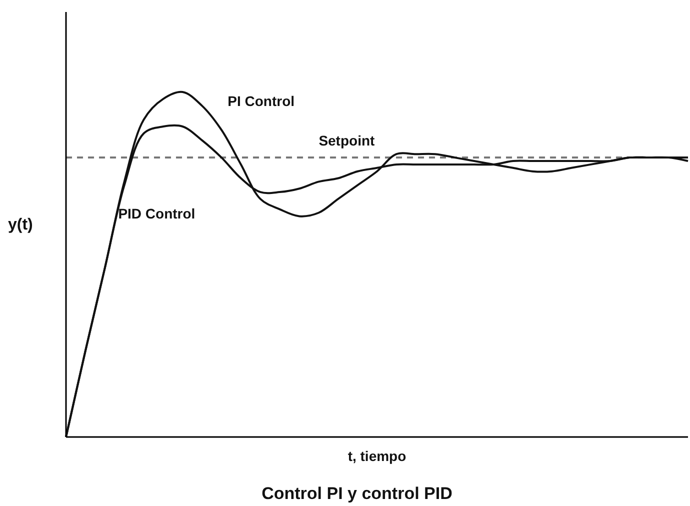 This screenshot has height=506, width=690. Describe the element at coordinates (157, 214) in the screenshot. I see `series-label: PID Control` at that location.